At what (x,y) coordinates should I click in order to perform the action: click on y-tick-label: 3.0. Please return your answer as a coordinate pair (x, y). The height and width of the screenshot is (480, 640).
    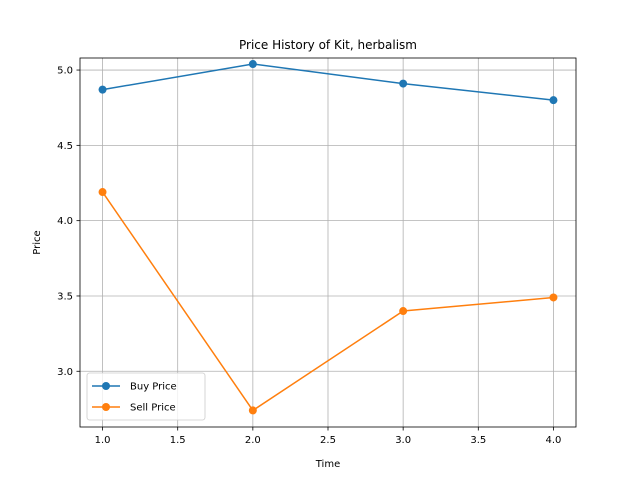
    Looking at the image, I should click on (65, 372).